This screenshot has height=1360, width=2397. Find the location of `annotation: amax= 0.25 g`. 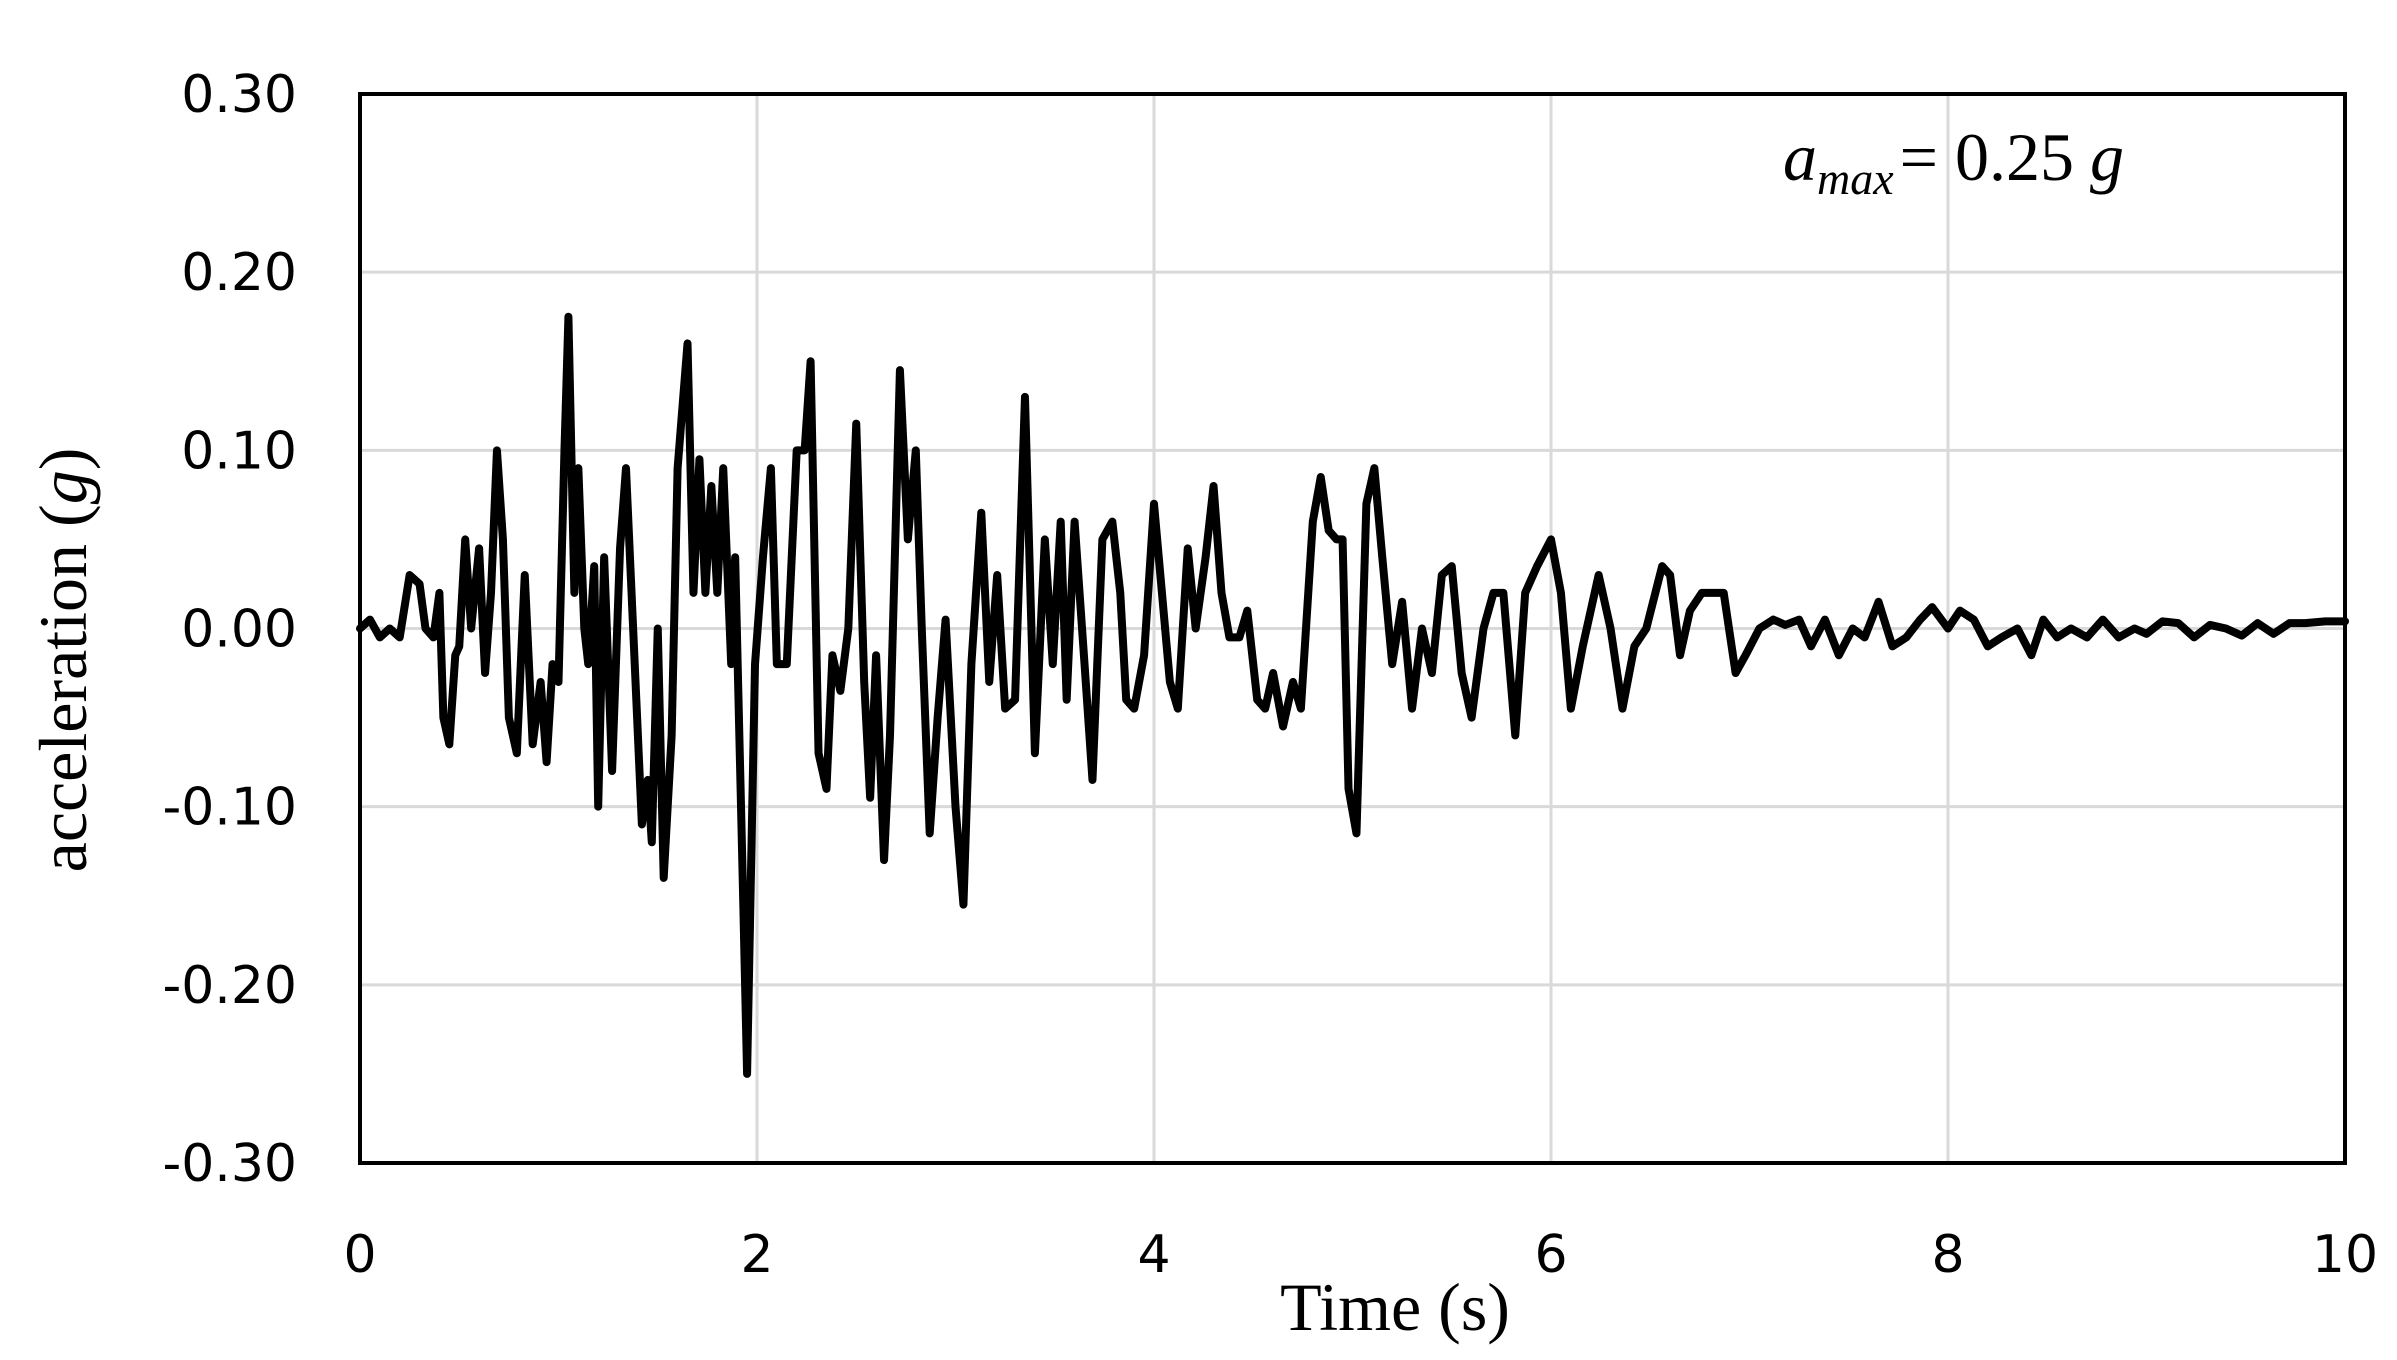

annotation: amax= 0.25 g is located at coordinates (1953, 161).